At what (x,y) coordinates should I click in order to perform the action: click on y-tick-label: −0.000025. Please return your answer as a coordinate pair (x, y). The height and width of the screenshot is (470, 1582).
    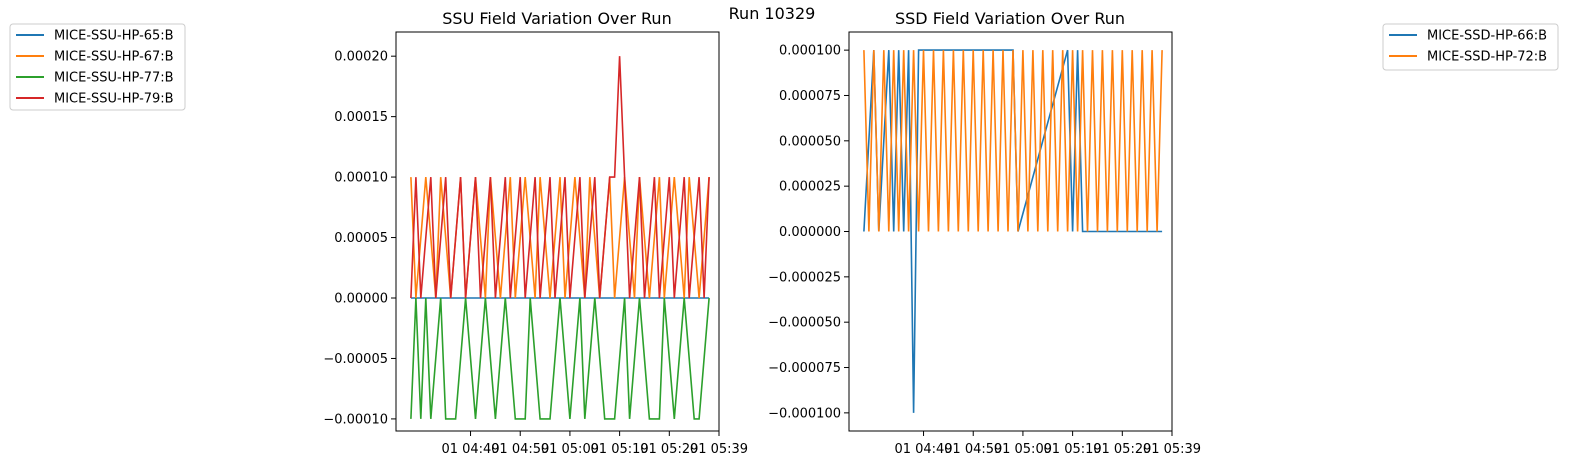
    Looking at the image, I should click on (804, 277).